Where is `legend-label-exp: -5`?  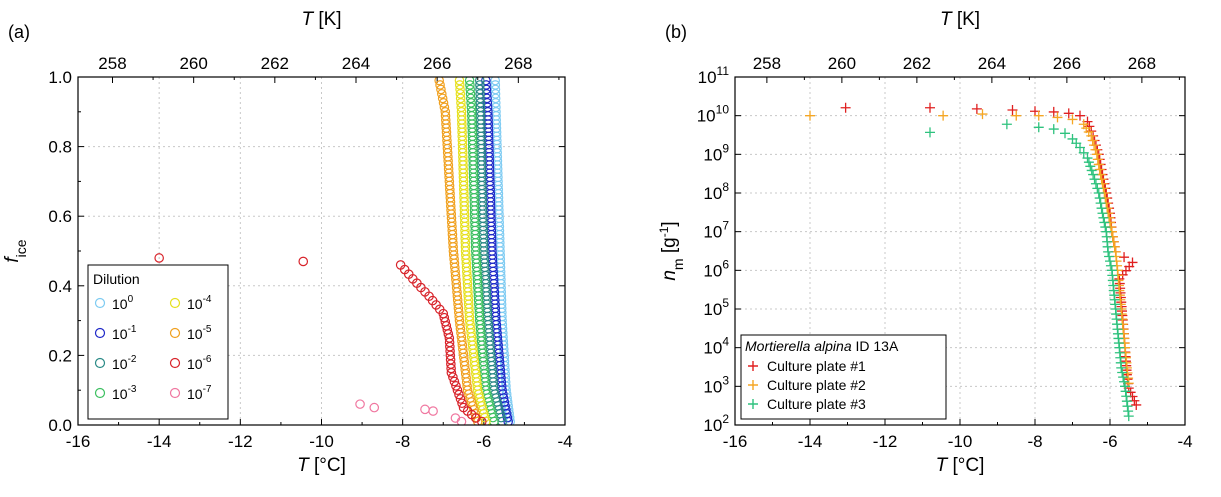 legend-label-exp: -5 is located at coordinates (207, 329).